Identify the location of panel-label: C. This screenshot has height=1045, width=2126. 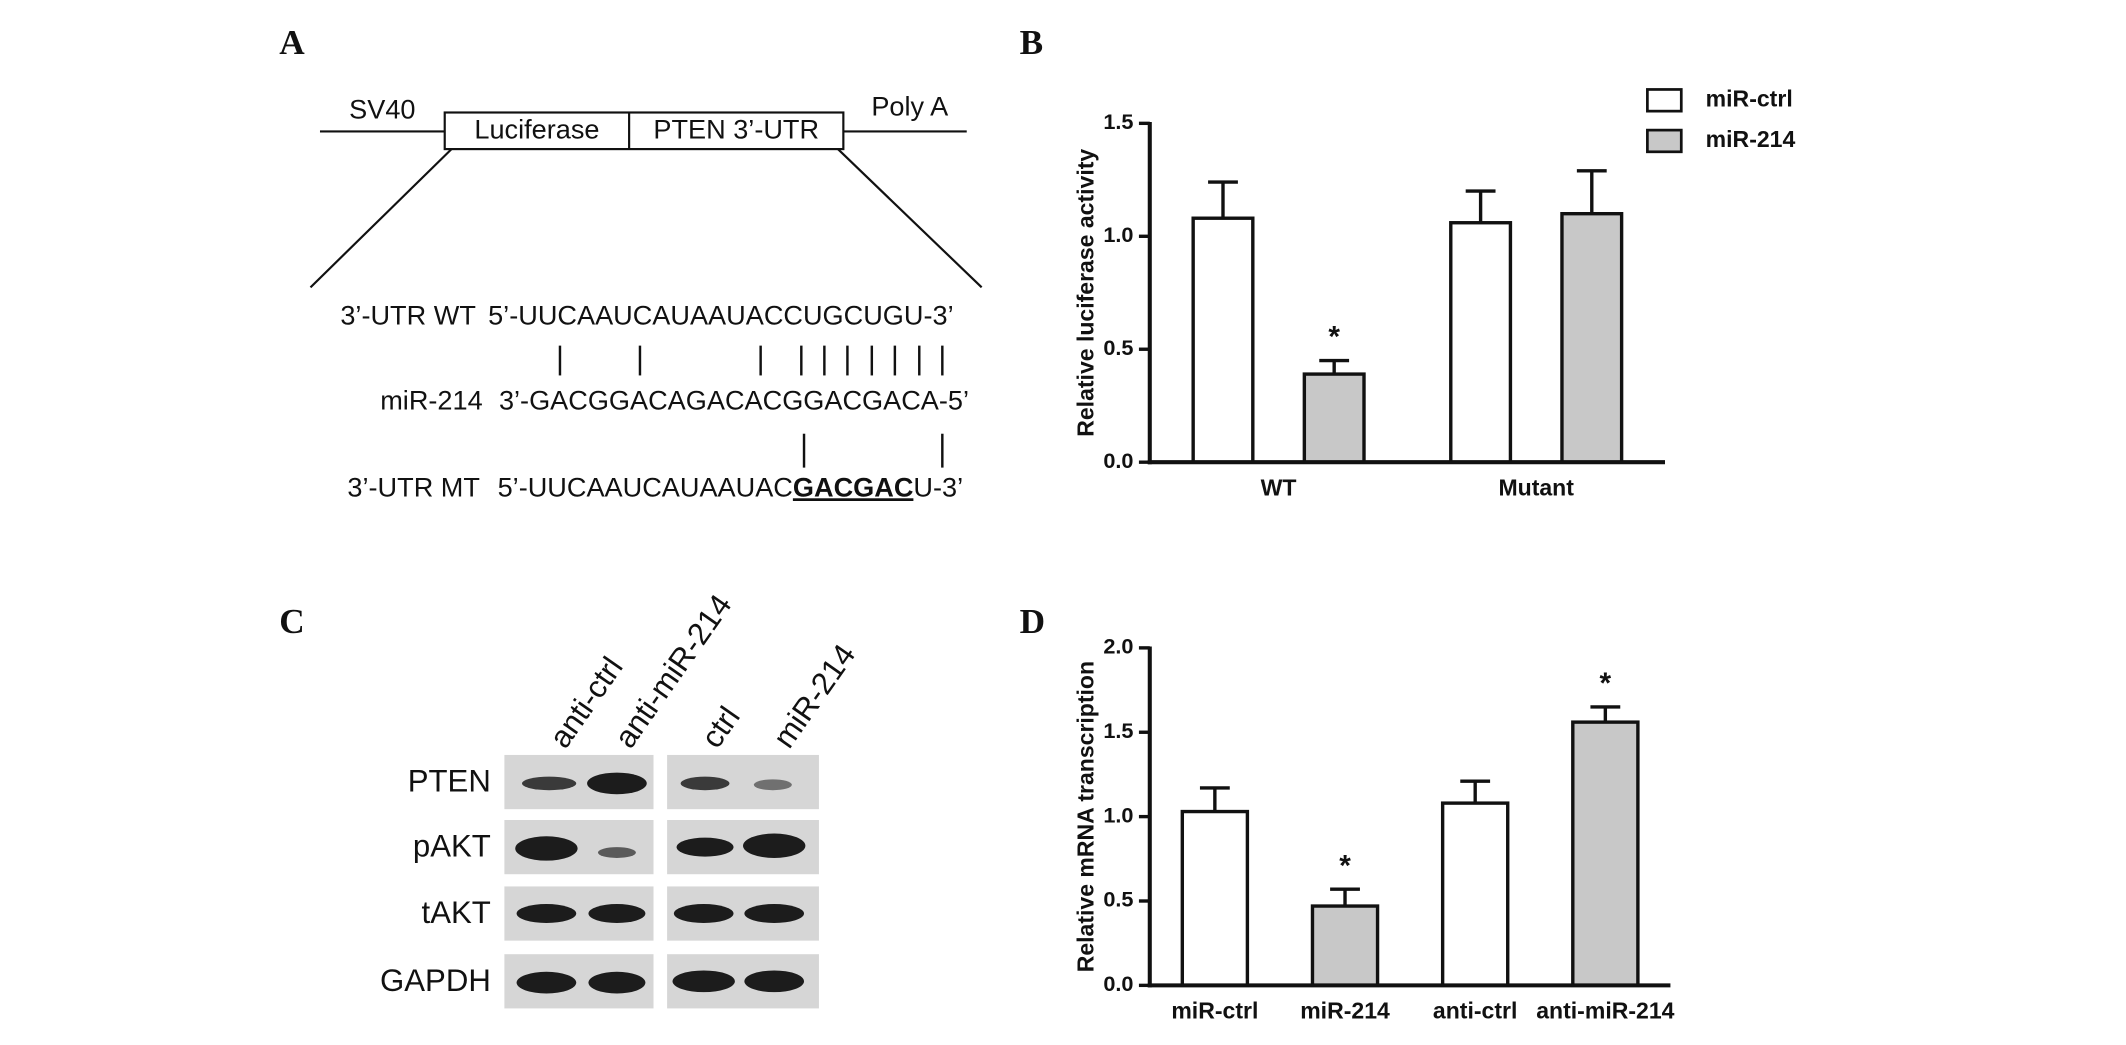
(291, 621).